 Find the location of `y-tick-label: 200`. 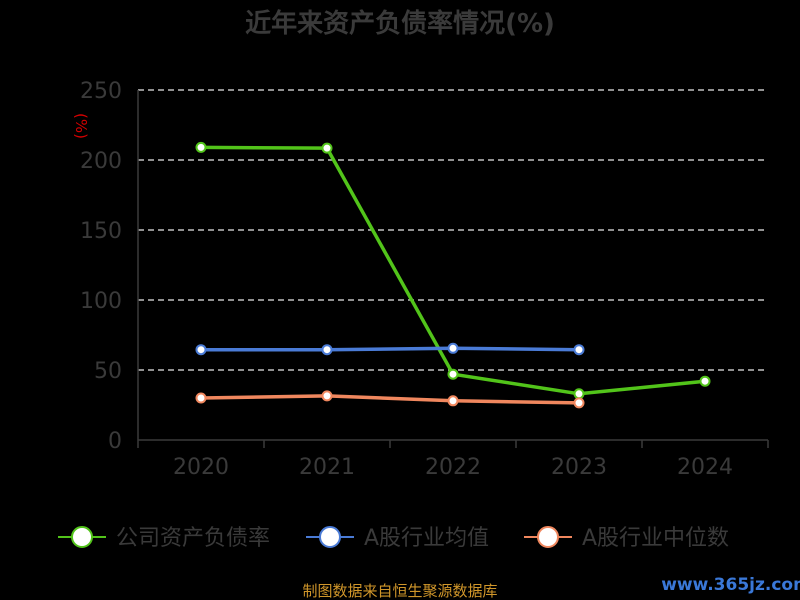

y-tick-label: 200 is located at coordinates (101, 161).